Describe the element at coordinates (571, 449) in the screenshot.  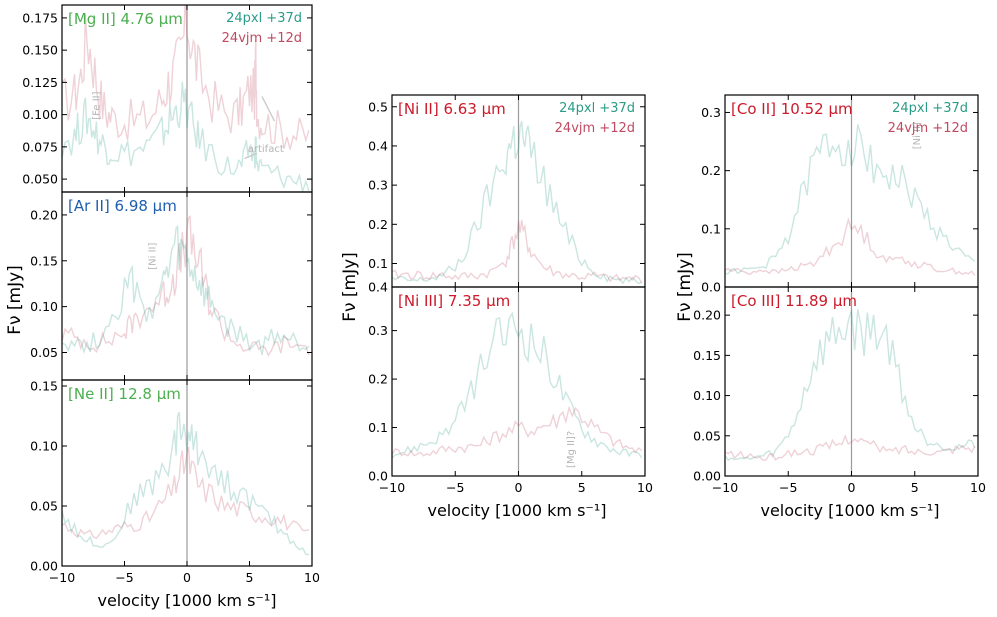
I see `annotation-0: [Mg II]?` at that location.